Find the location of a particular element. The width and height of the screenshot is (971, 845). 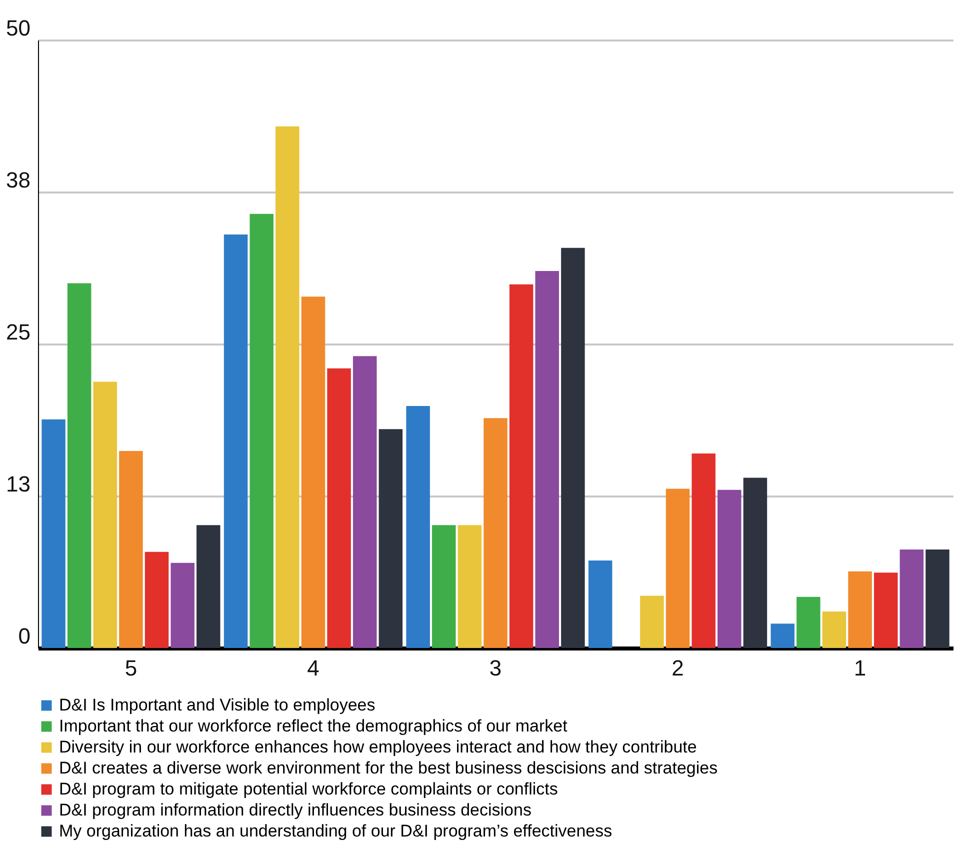

y-tick-label: 25 is located at coordinates (18, 332).